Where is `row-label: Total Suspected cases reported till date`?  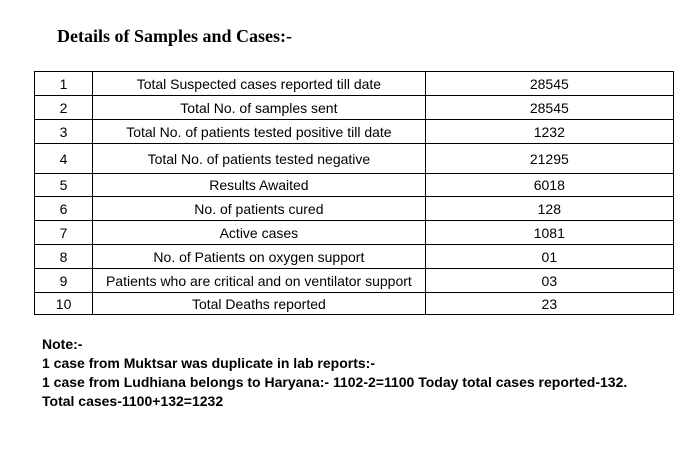
row-label: Total Suspected cases reported till date is located at coordinates (259, 83).